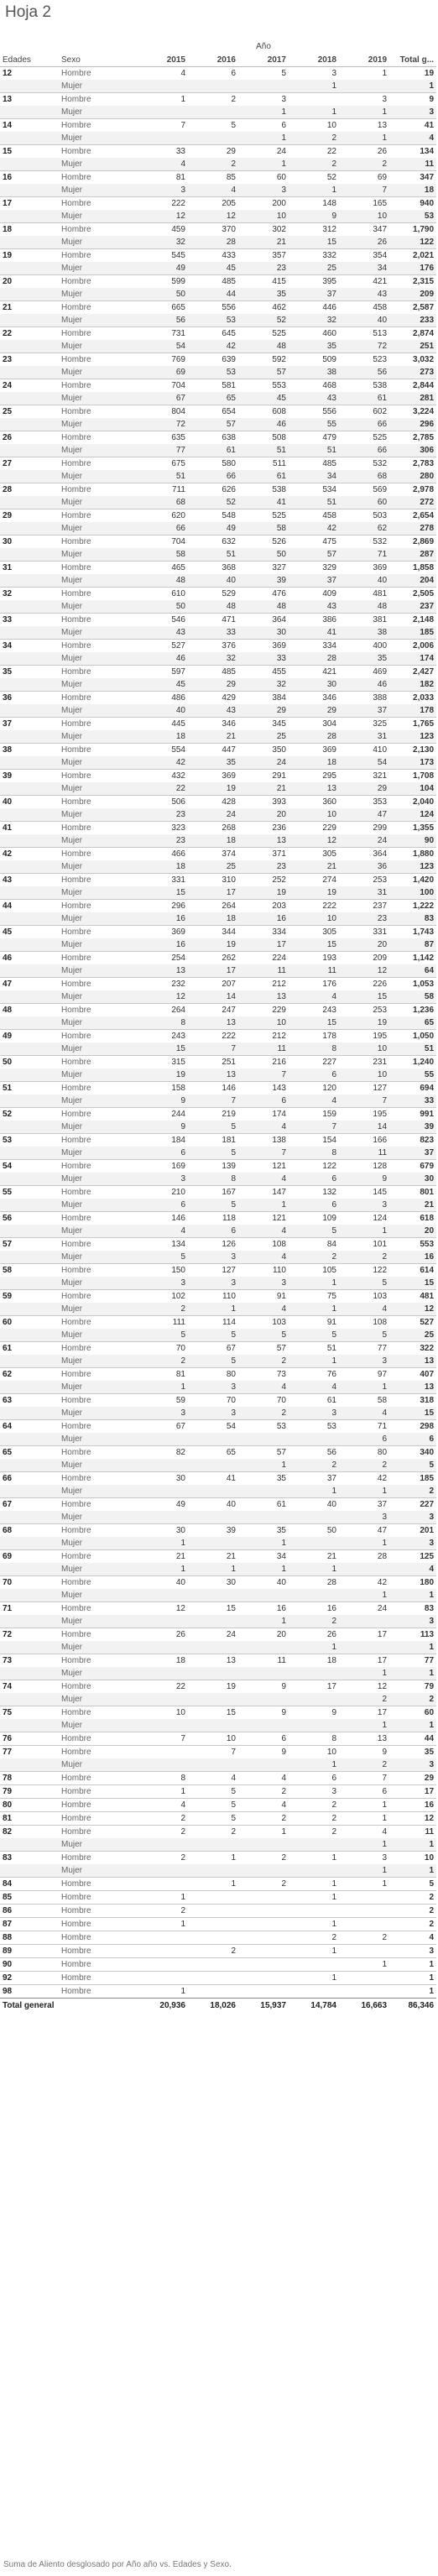 The height and width of the screenshot is (2576, 438). I want to click on value-cell-2019: 17, so click(364, 1660).